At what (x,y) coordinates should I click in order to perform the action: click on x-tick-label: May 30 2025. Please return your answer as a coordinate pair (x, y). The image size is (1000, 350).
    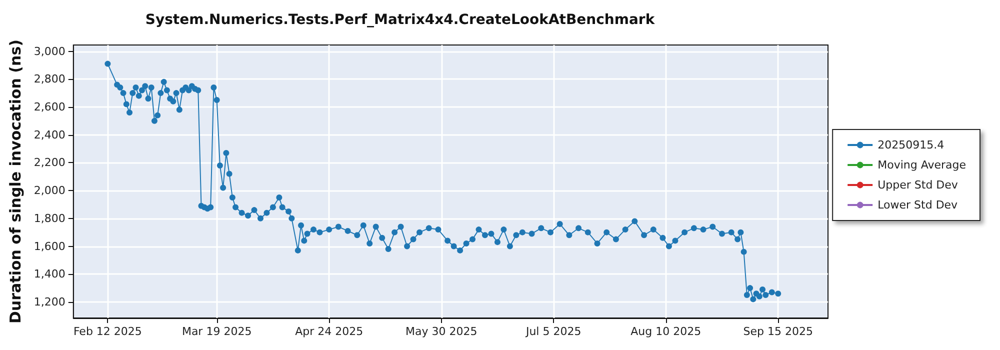
    Looking at the image, I should click on (441, 331).